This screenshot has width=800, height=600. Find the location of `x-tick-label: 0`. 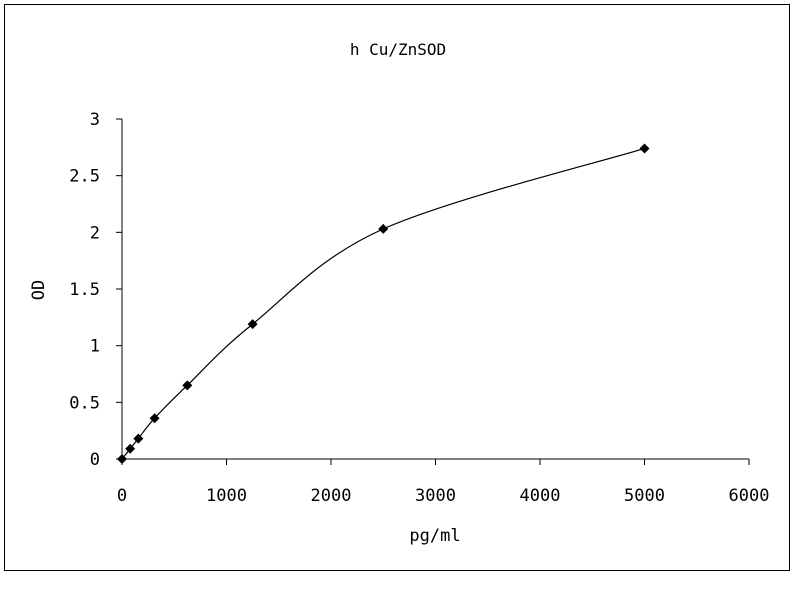

x-tick-label: 0 is located at coordinates (122, 496).